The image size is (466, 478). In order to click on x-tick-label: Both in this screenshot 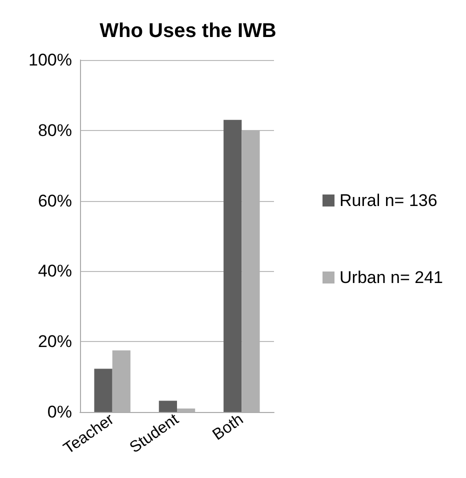, I will do `click(228, 427)`.